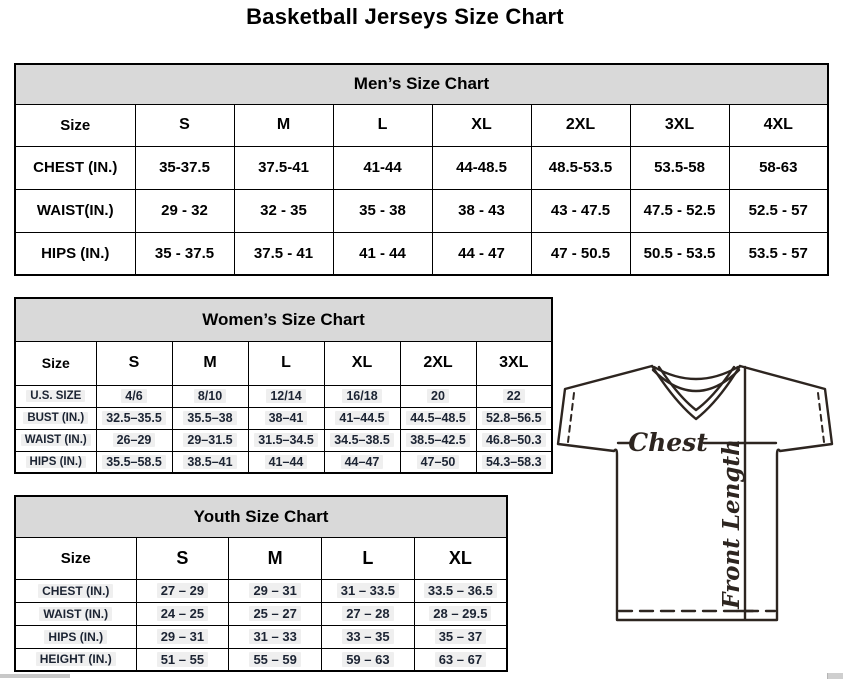 The width and height of the screenshot is (843, 679). What do you see at coordinates (778, 167) in the screenshot?
I see `cell-value: 58-63` at bounding box center [778, 167].